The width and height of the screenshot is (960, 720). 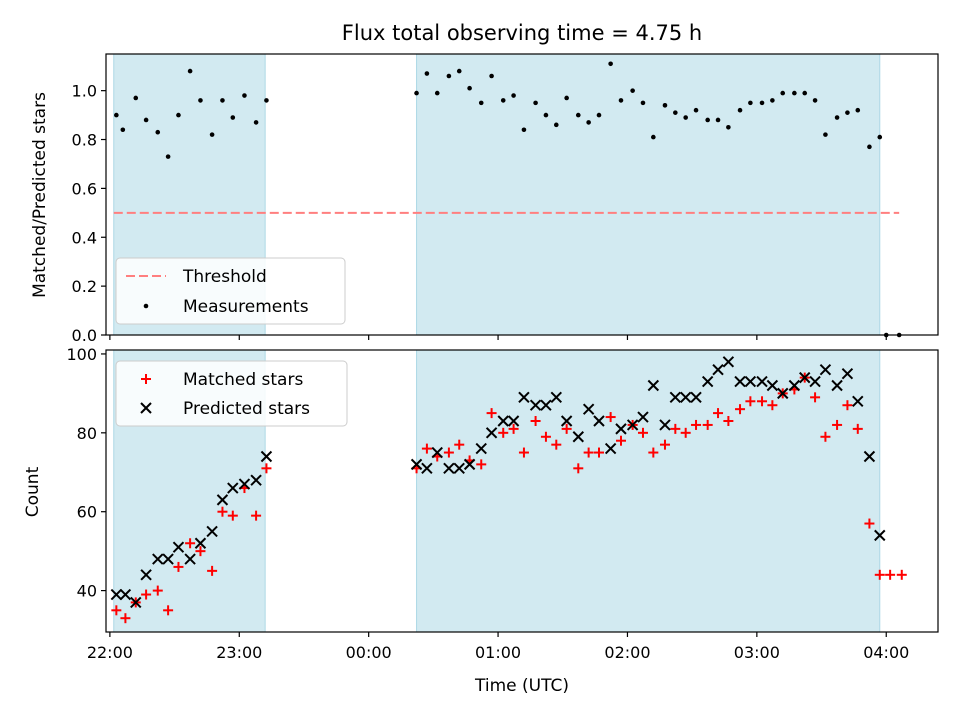 I want to click on top-y-tick-label: 0.4, so click(x=84, y=237).